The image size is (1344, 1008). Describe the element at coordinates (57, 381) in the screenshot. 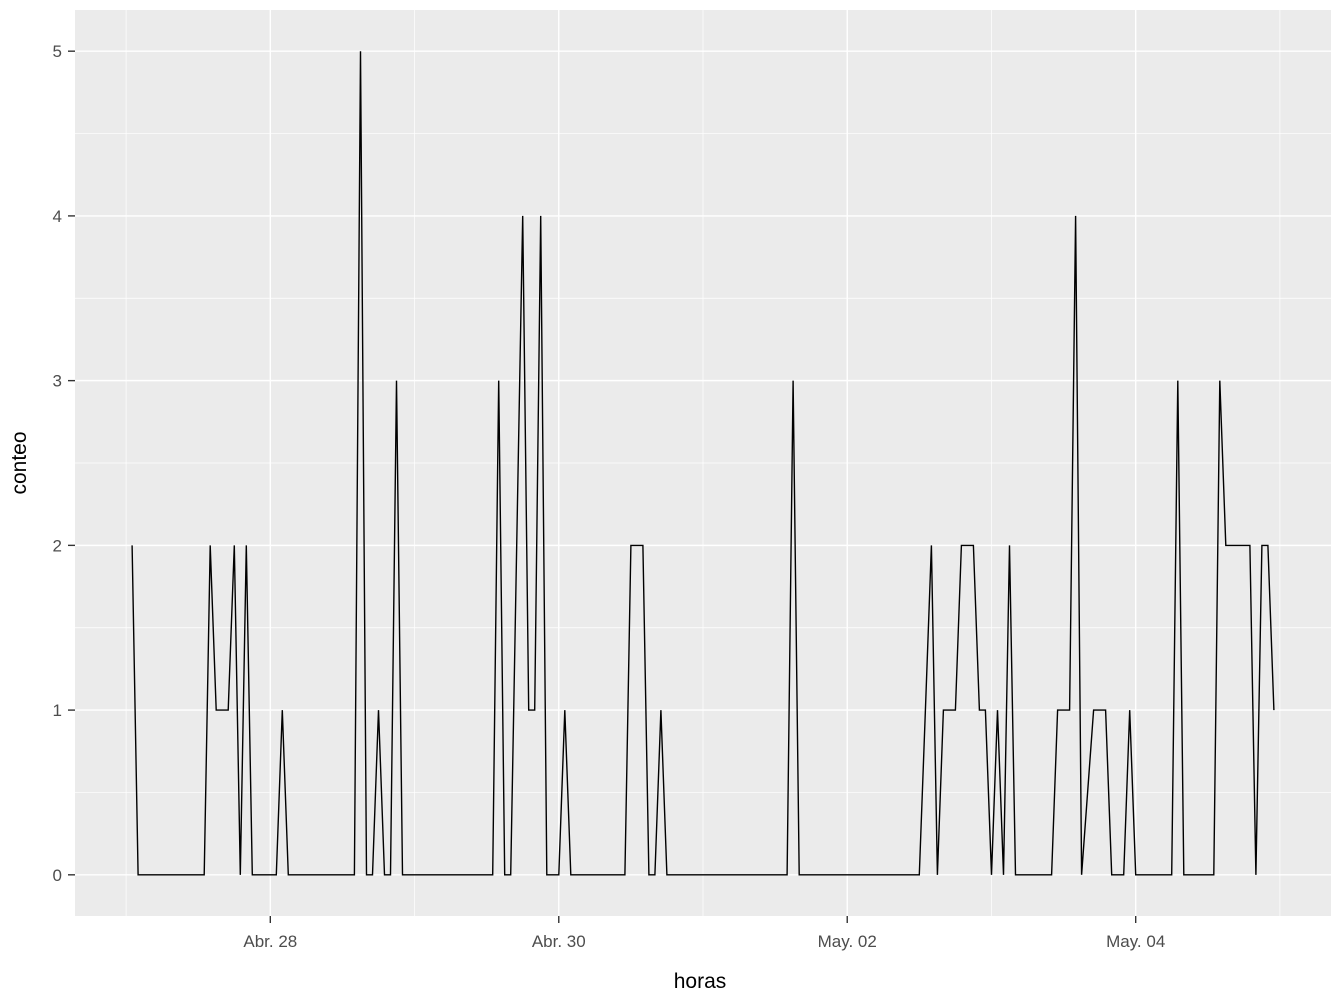

I see `y-tick-label: 3` at that location.